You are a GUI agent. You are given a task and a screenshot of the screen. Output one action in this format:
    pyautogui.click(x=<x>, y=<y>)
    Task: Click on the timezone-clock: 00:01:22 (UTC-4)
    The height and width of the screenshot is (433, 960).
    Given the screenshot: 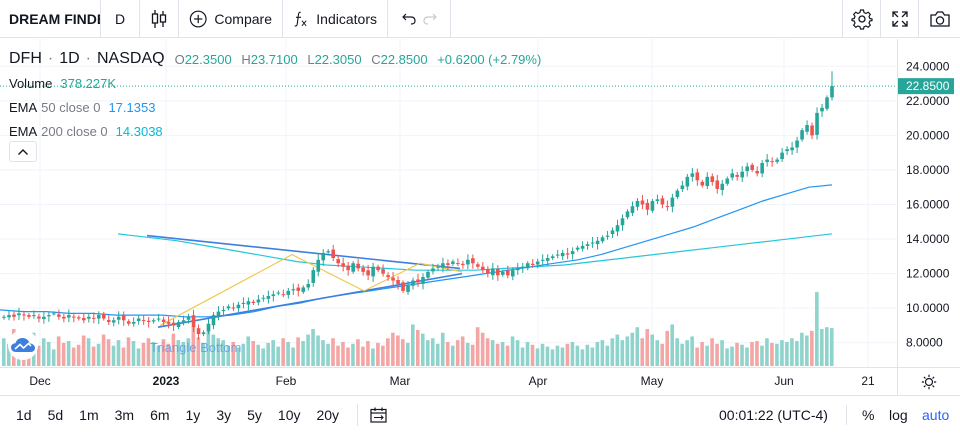 What is the action you would take?
    pyautogui.click(x=773, y=415)
    